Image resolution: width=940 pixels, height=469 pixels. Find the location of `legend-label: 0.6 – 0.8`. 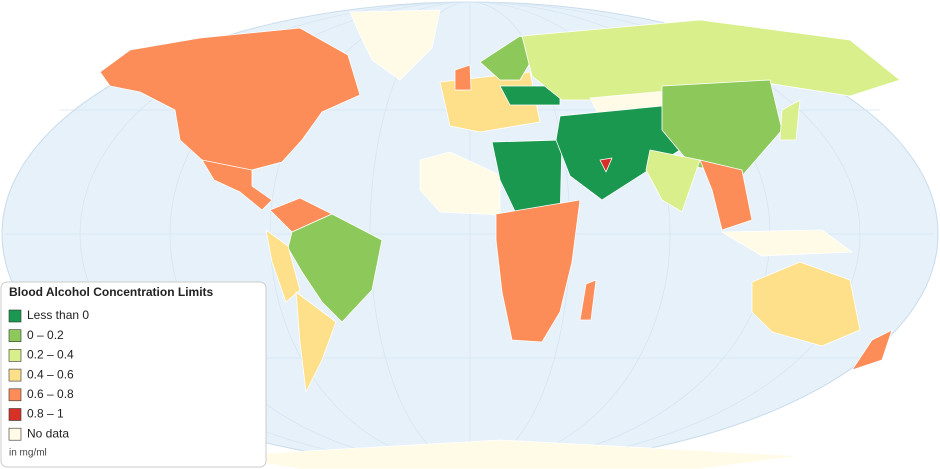

legend-label: 0.6 – 0.8 is located at coordinates (50, 394).